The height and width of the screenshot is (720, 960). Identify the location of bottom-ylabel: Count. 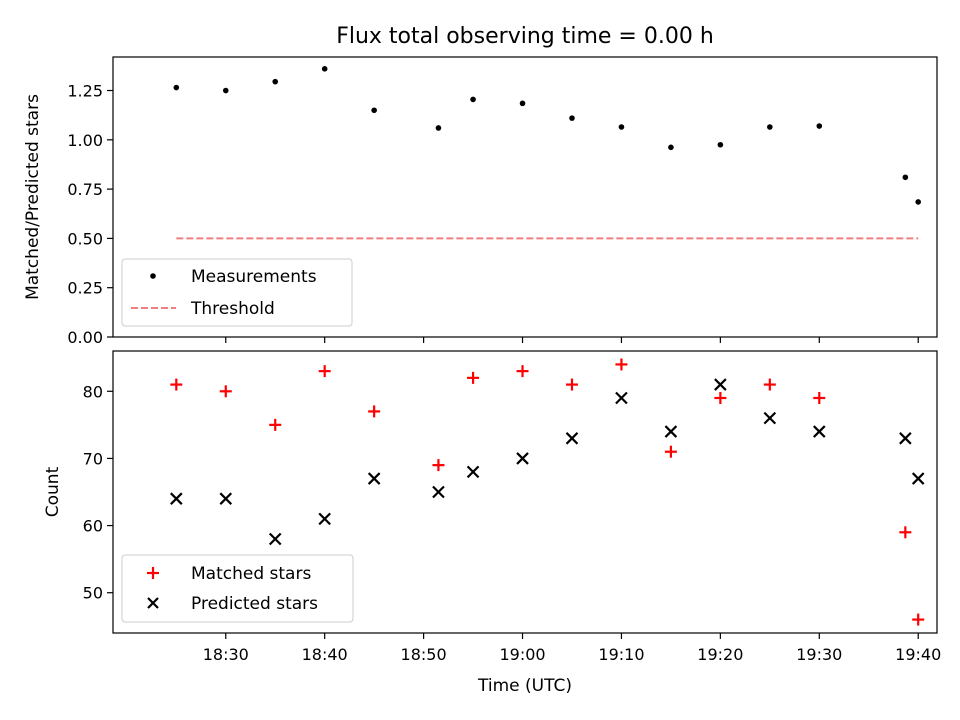
(53, 491).